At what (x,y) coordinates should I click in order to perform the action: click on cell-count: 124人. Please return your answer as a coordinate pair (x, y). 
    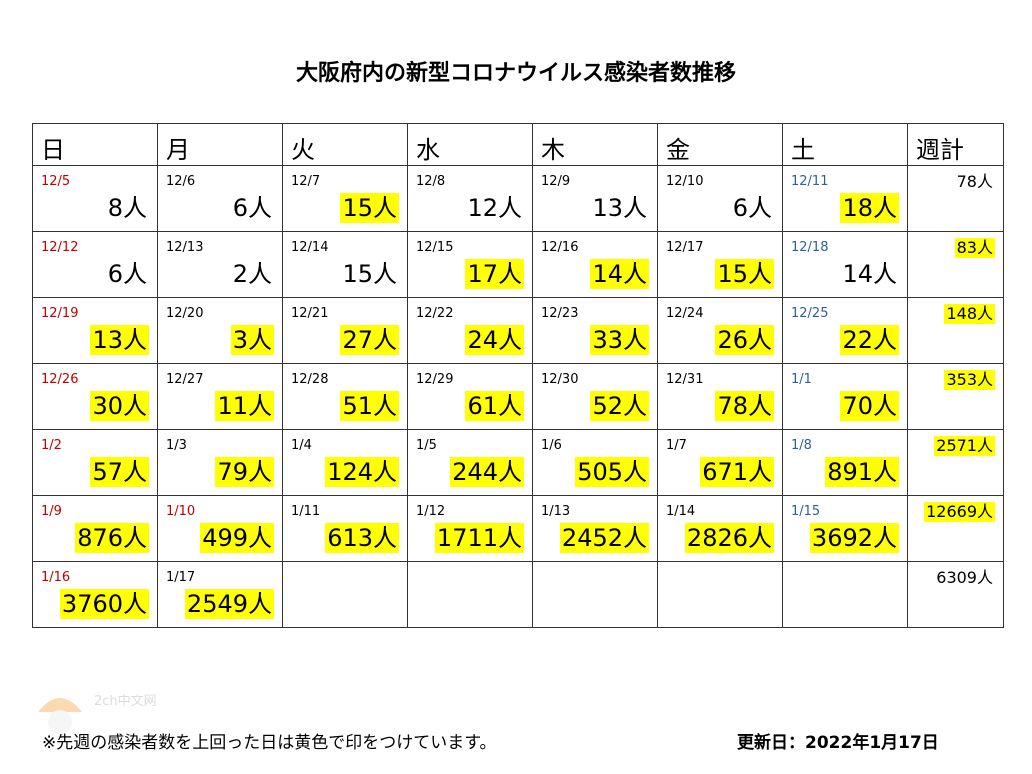
    Looking at the image, I should click on (362, 472).